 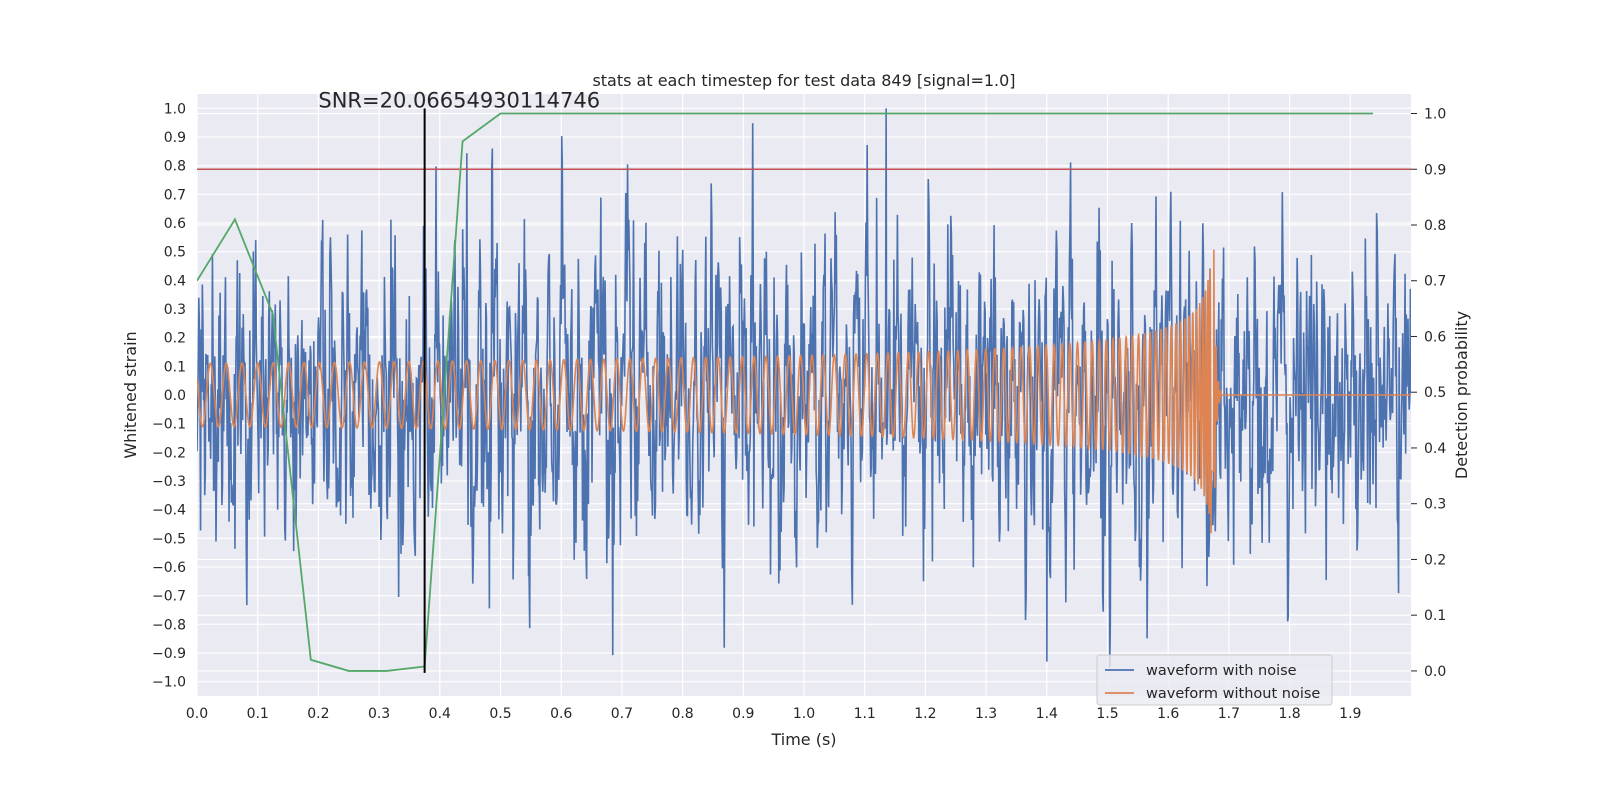 What do you see at coordinates (169, 597) in the screenshot?
I see `y-tick-label: −0.7` at bounding box center [169, 597].